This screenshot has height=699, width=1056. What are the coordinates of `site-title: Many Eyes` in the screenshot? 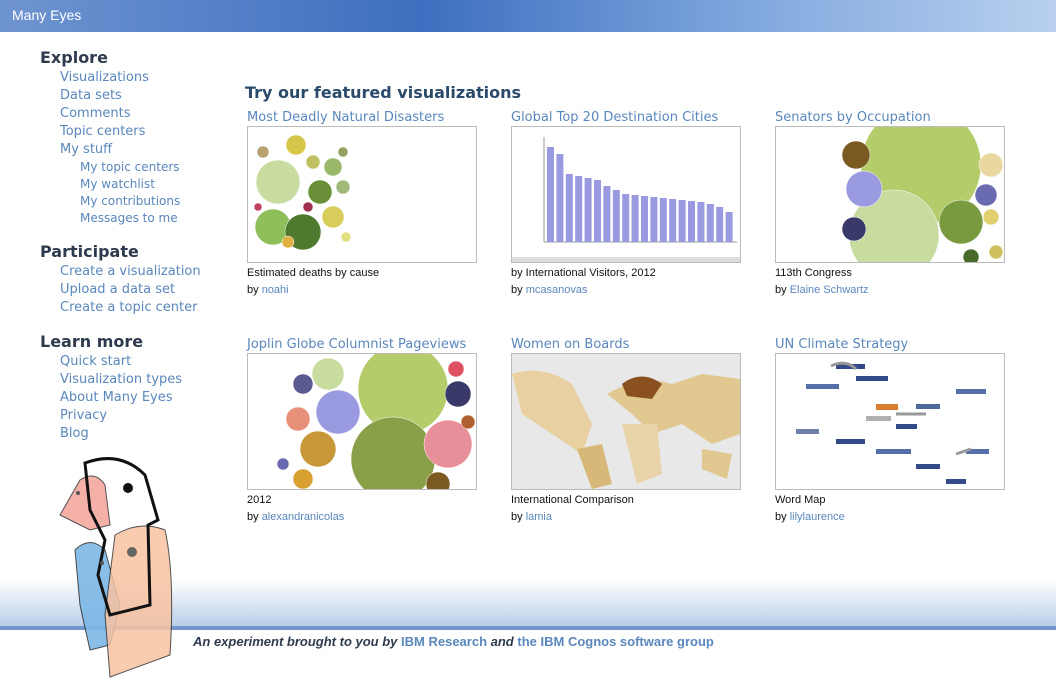 It's located at (47, 15).